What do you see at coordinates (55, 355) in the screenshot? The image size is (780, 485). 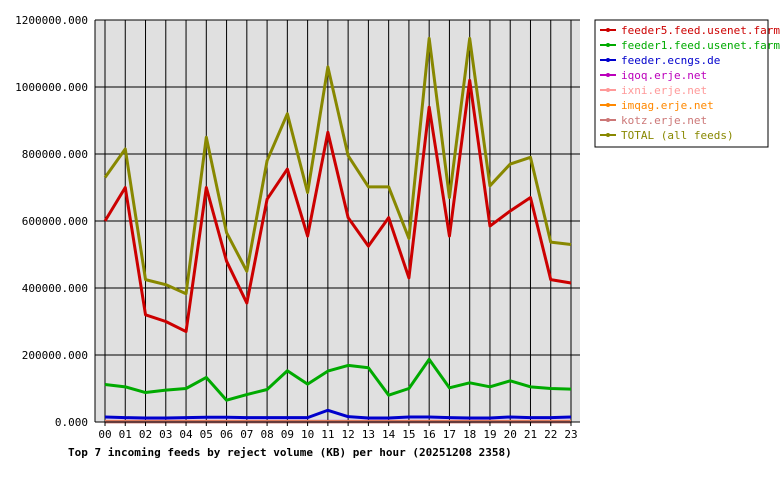 I see `y-tick-label: 200000.000` at bounding box center [55, 355].